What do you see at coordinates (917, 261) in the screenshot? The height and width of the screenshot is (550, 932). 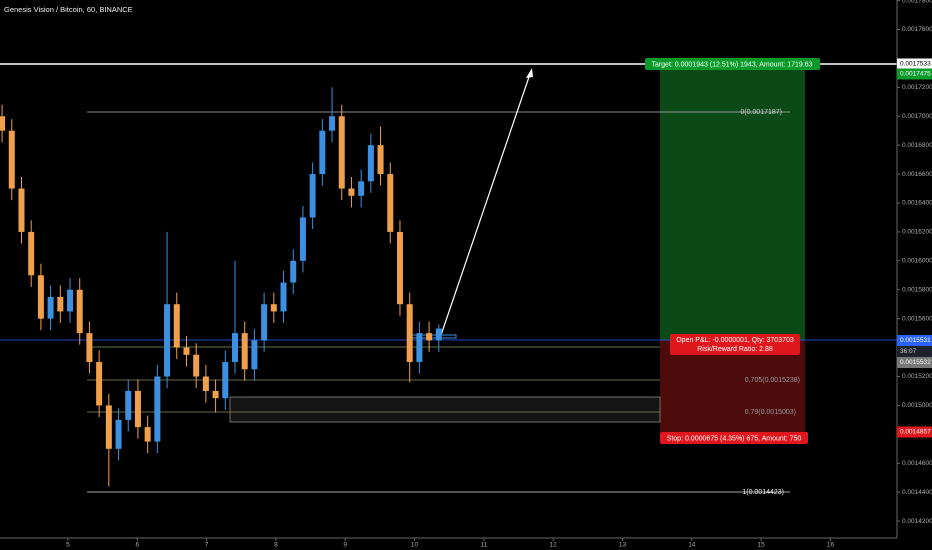 I see `y-tick-label: 0.0016000` at bounding box center [917, 261].